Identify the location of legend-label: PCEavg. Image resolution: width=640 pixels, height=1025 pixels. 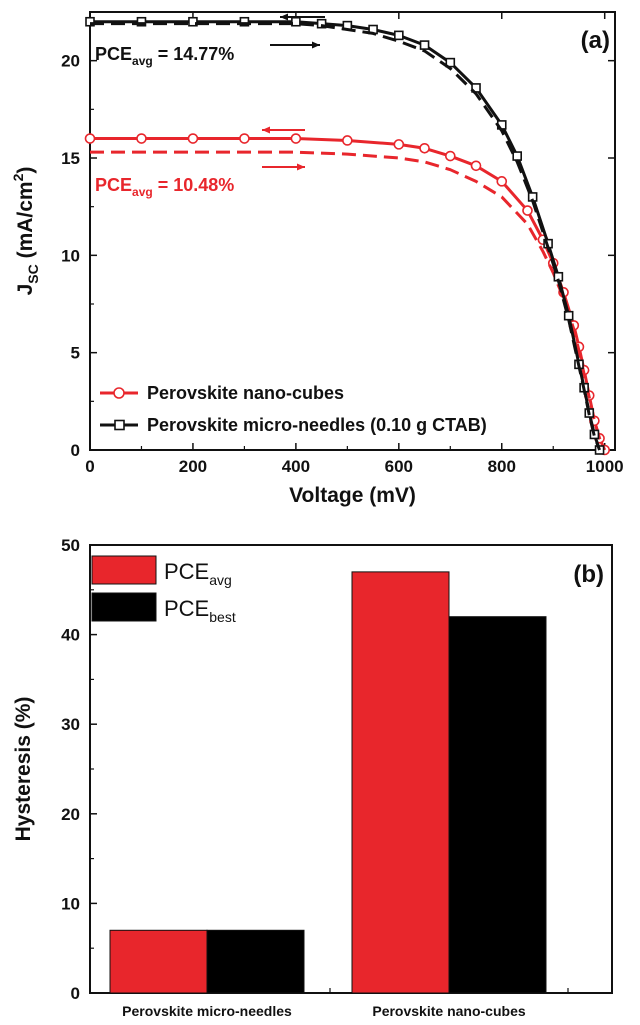
(198, 573).